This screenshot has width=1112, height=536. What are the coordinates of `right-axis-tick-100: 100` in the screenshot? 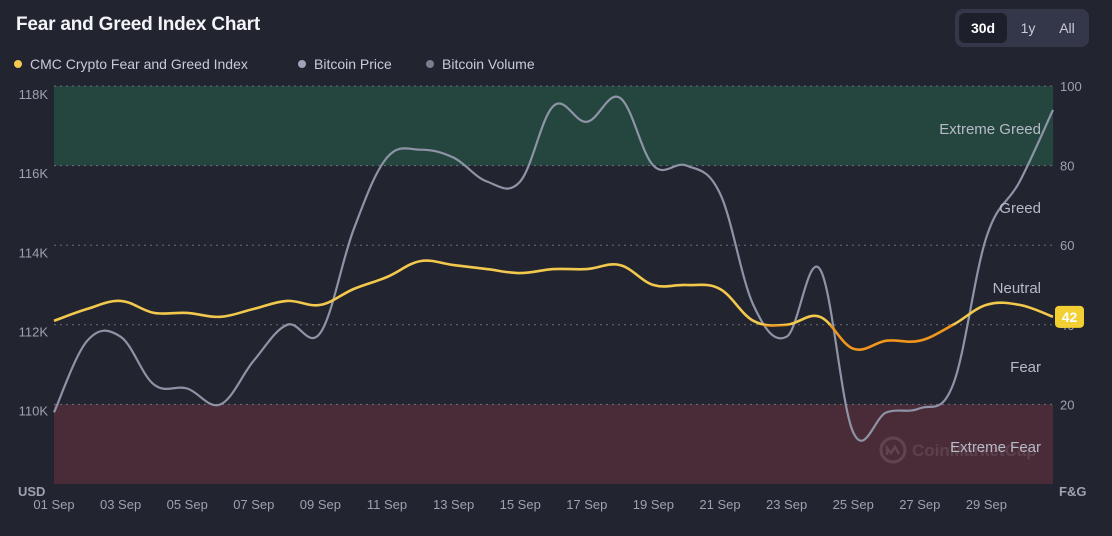 It's located at (1071, 86).